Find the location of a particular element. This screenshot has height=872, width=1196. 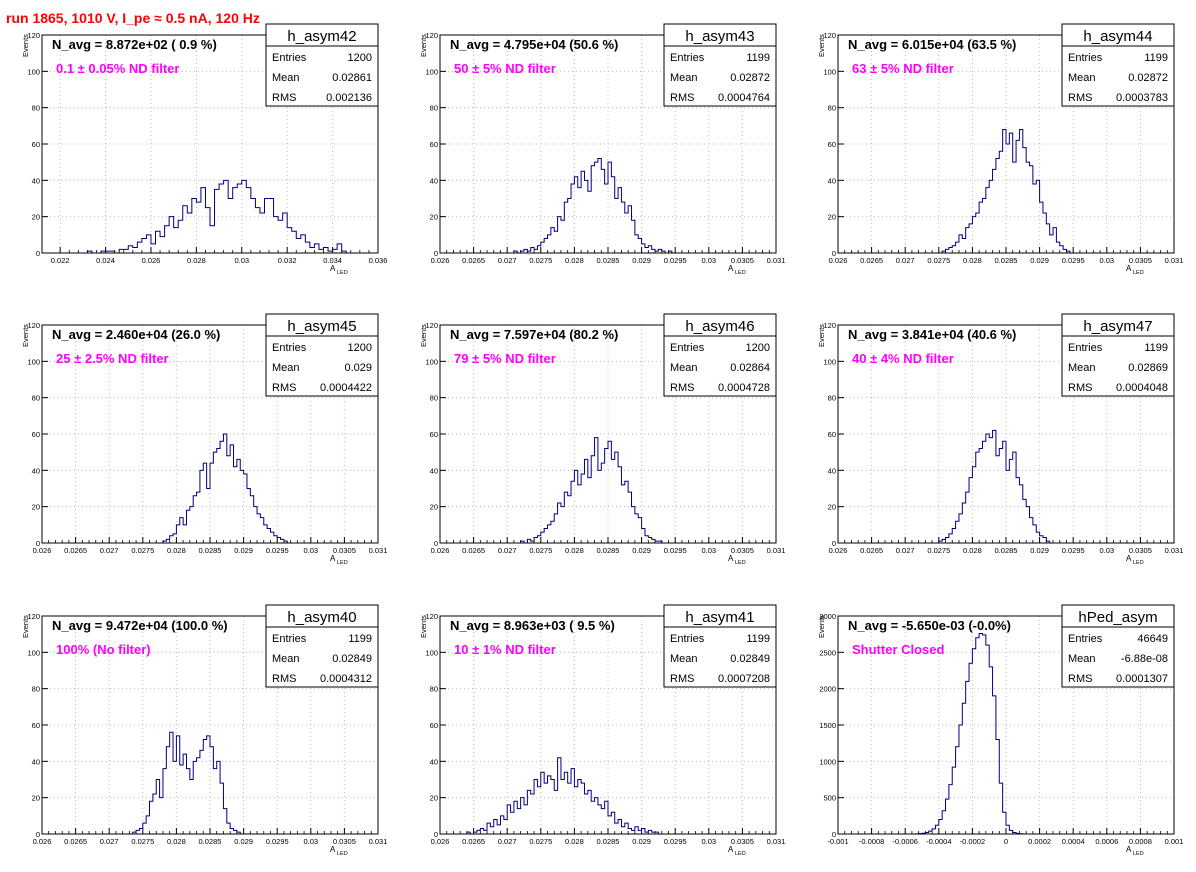

stats-value: 0.002136 is located at coordinates (349, 98).